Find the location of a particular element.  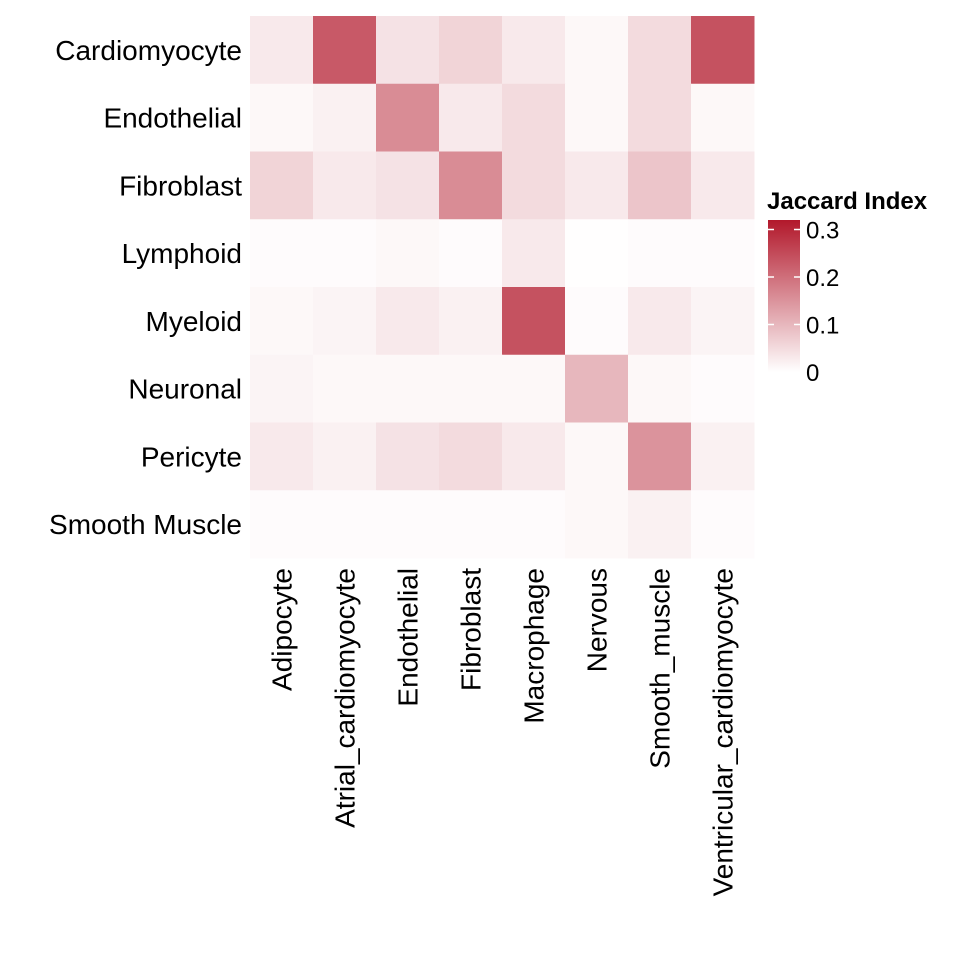

y-tick-label: Cardiomyocyte is located at coordinates (148, 50).